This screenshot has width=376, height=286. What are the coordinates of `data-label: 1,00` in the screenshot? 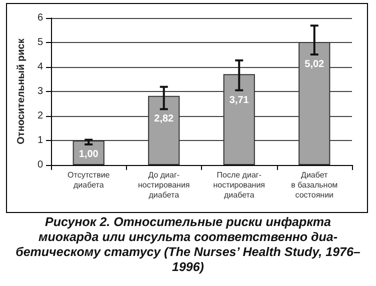 It's located at (88, 154).